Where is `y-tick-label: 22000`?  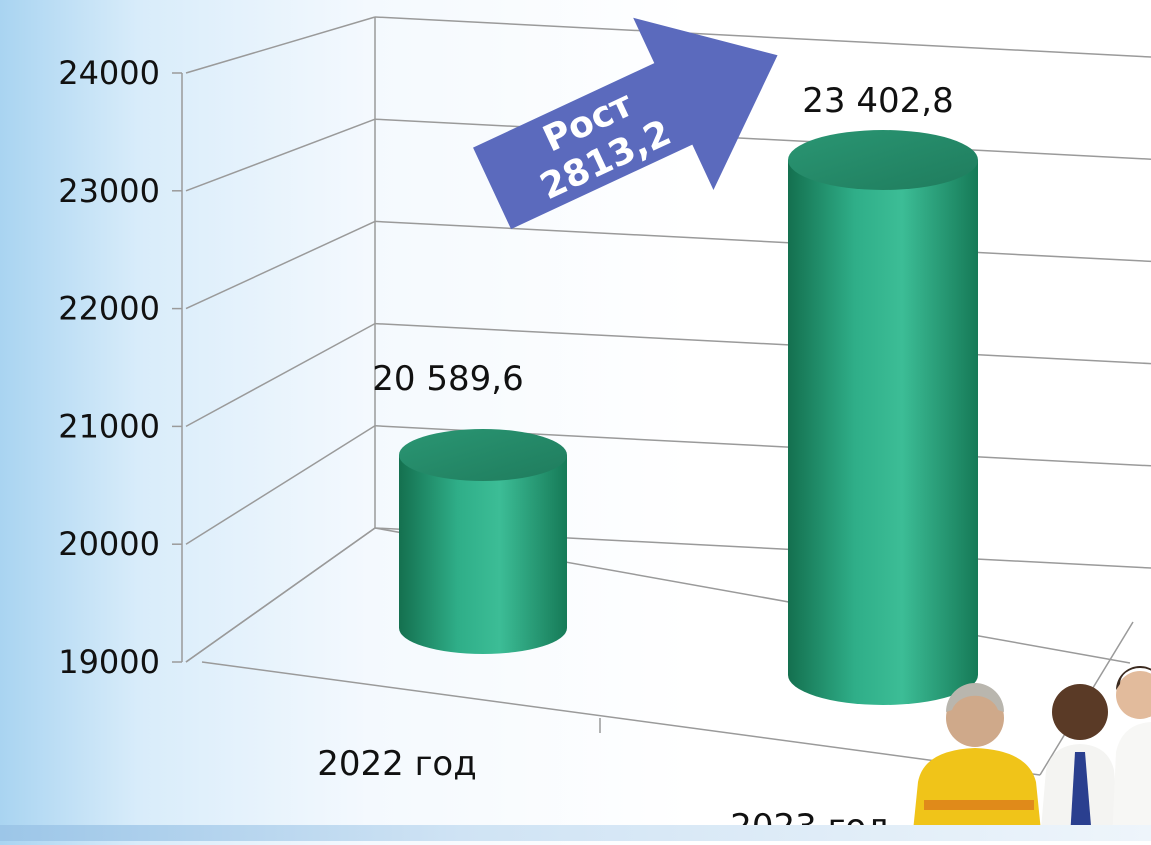 y-tick-label: 22000 is located at coordinates (109, 309).